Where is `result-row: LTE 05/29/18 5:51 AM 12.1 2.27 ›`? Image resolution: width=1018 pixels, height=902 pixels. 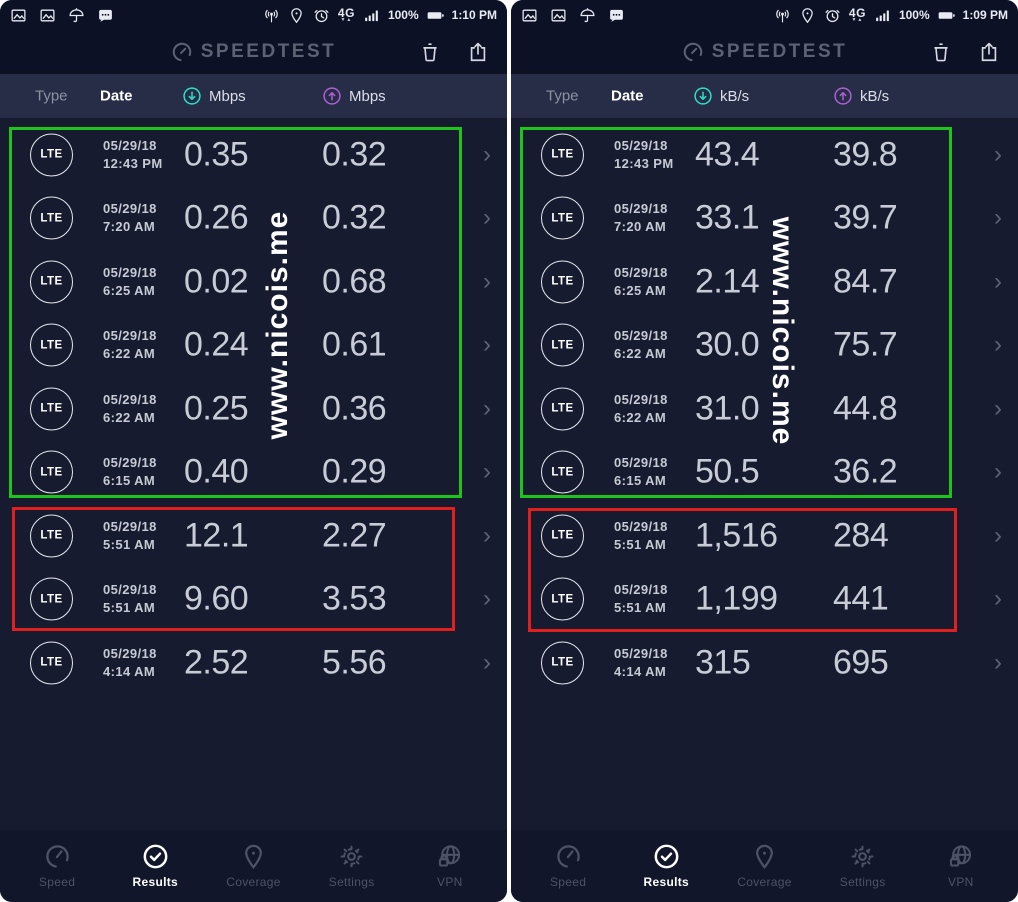
result-row: LTE 05/29/18 5:51 AM 12.1 2.27 › is located at coordinates (253, 536).